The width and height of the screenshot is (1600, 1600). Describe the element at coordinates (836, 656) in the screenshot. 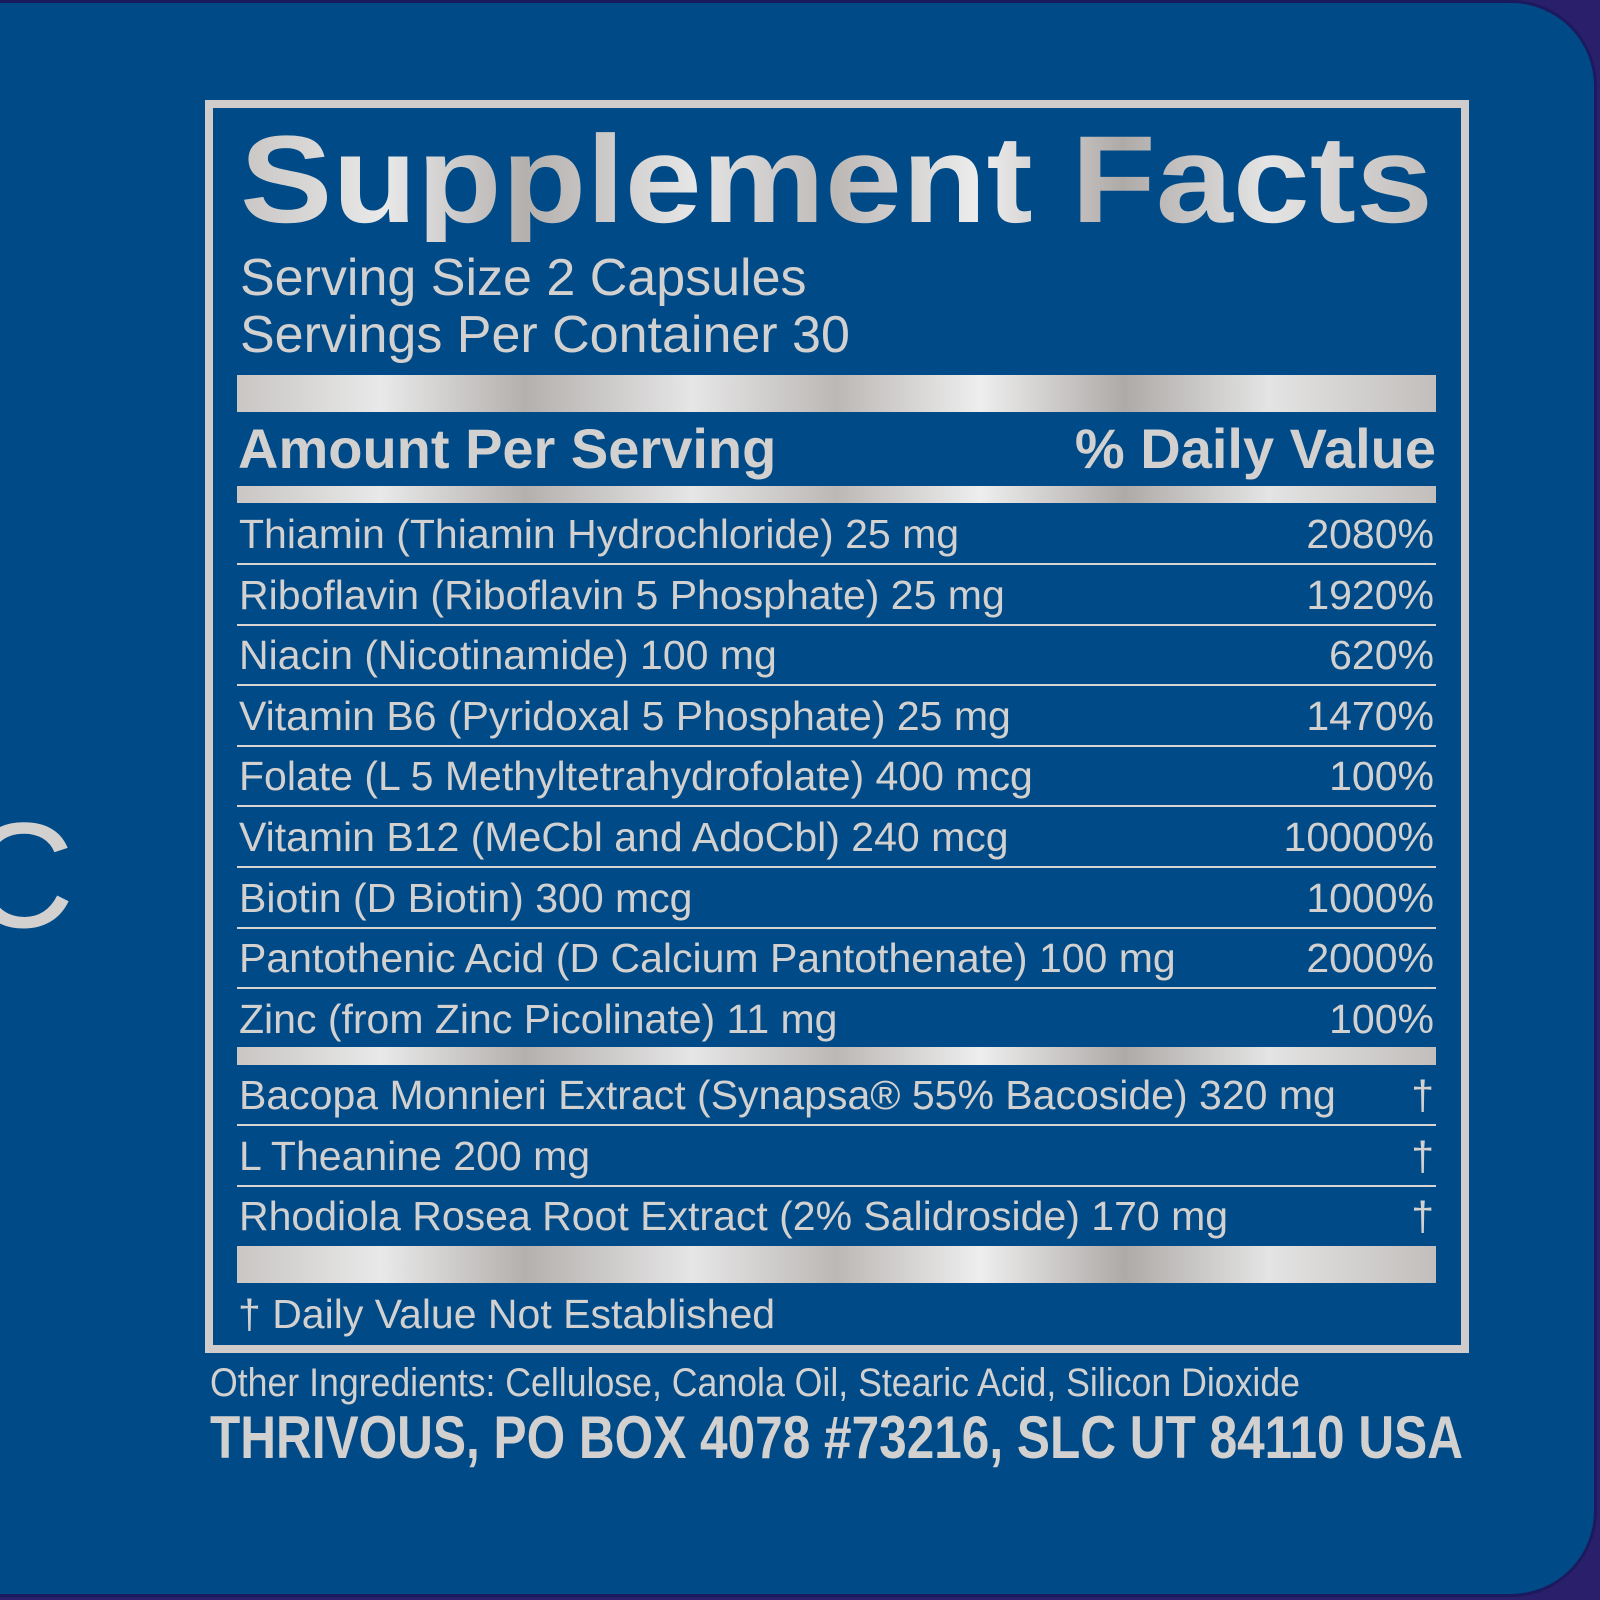

I see `nutrient-row: Niacin (Nicotinamide) 100 mg 620%` at that location.